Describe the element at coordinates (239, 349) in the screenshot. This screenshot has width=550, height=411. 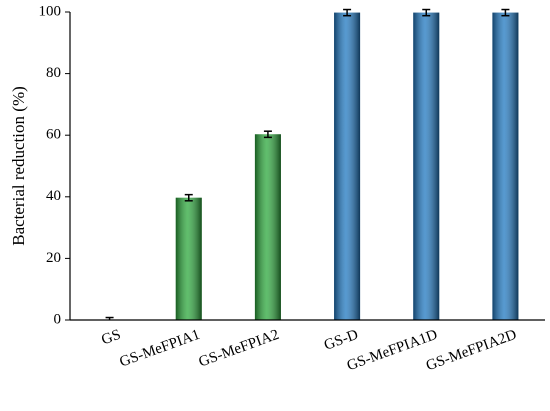
I see `x-tick-label: GS-MeFPIA2` at that location.